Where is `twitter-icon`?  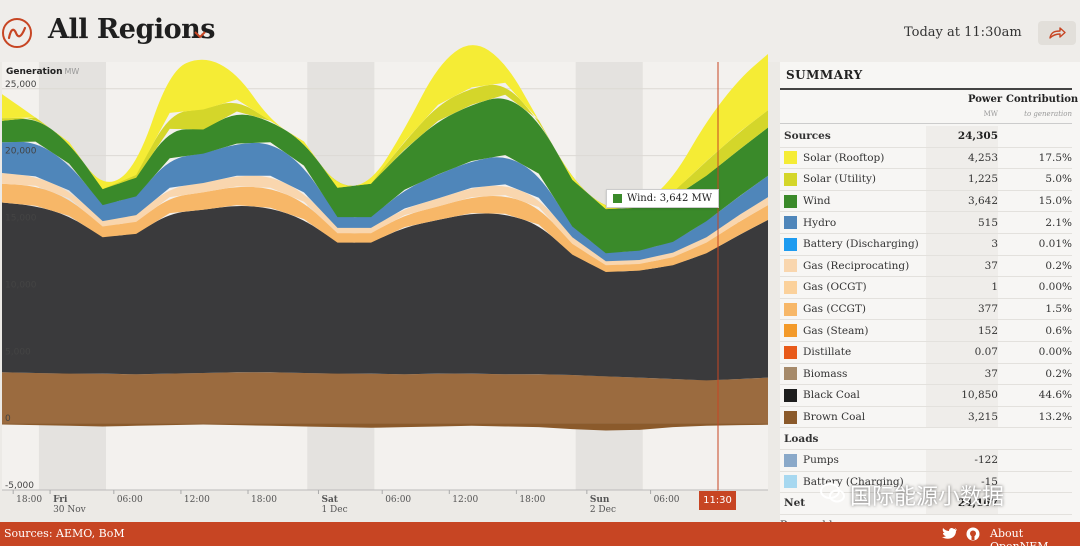
twitter-icon is located at coordinates (950, 535).